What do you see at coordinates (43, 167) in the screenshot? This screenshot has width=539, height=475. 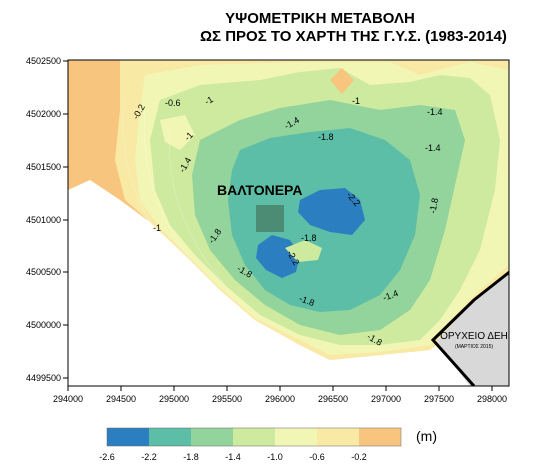 I see `y-tick-label: 4501500` at bounding box center [43, 167].